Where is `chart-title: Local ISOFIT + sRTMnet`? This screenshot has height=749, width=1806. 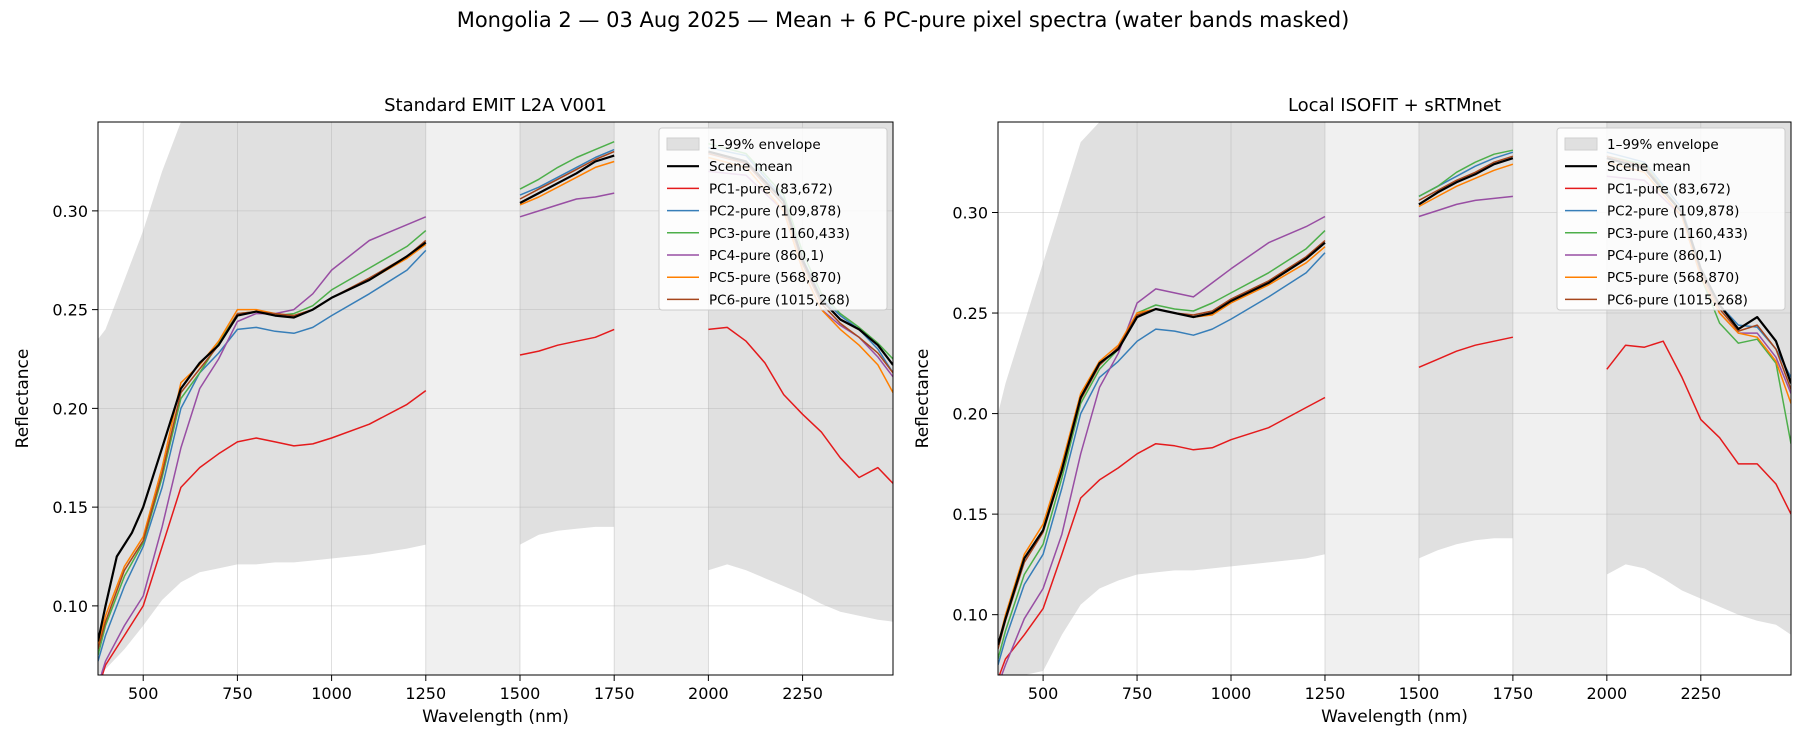 chart-title: Local ISOFIT + sRTMnet is located at coordinates (1394, 105).